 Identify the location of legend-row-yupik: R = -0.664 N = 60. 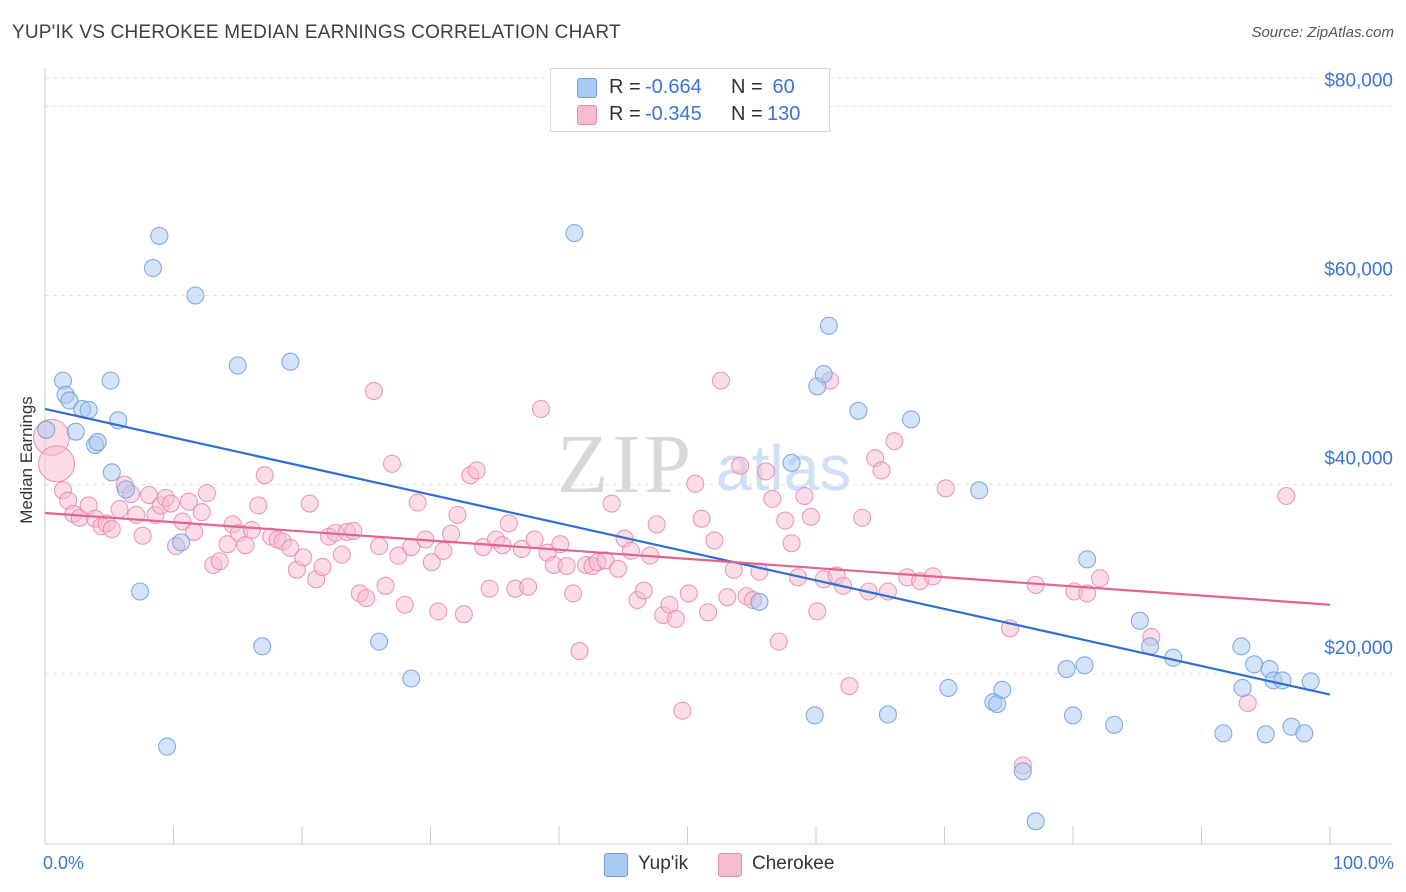
(690, 87).